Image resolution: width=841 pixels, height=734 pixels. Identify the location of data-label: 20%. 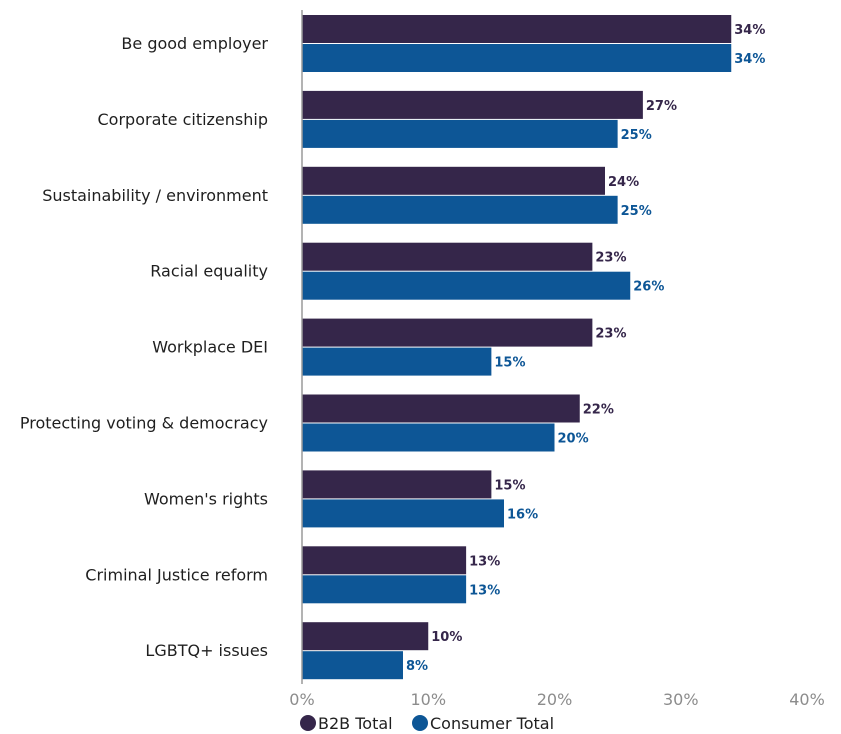
(573, 439).